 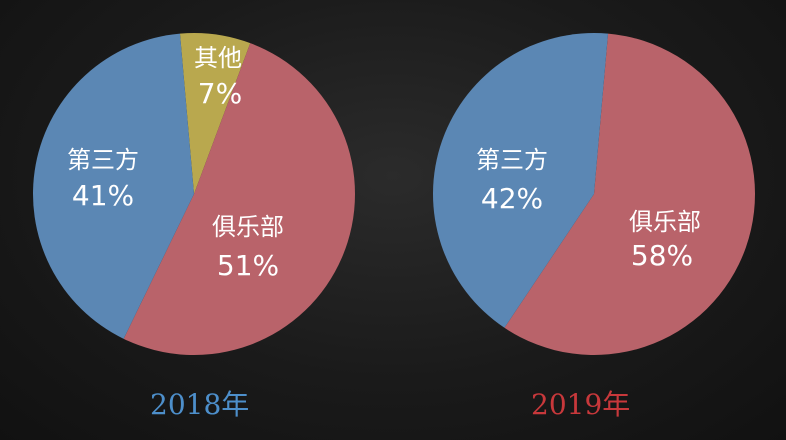 I want to click on slice-percent-label: 41%, so click(x=103, y=195).